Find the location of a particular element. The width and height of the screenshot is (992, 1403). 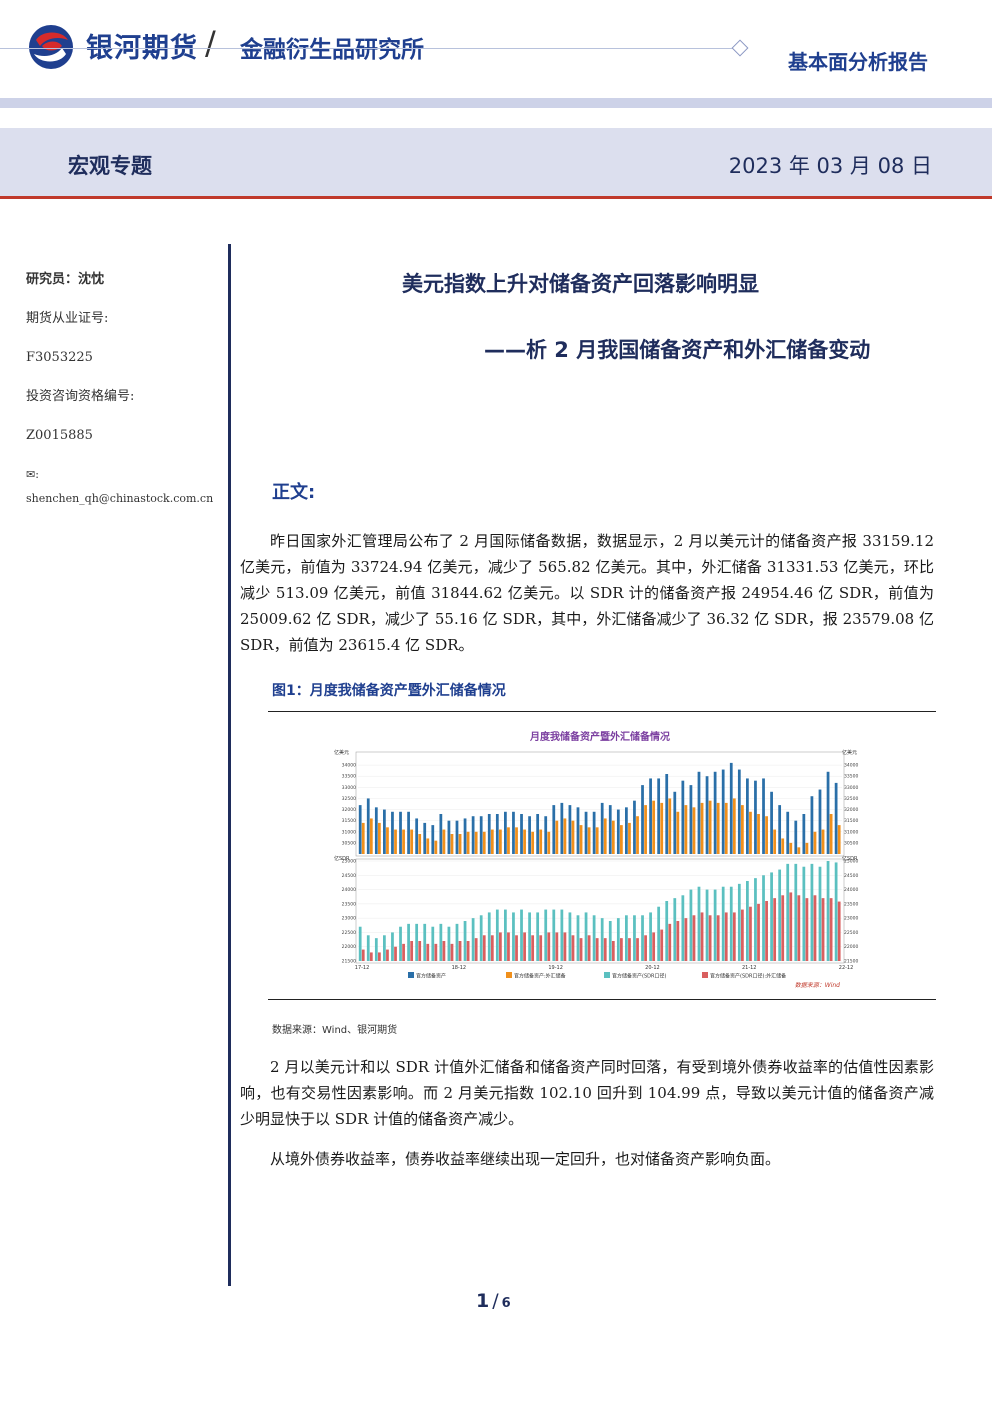

bottom-ytick-left: 22000 is located at coordinates (349, 947).